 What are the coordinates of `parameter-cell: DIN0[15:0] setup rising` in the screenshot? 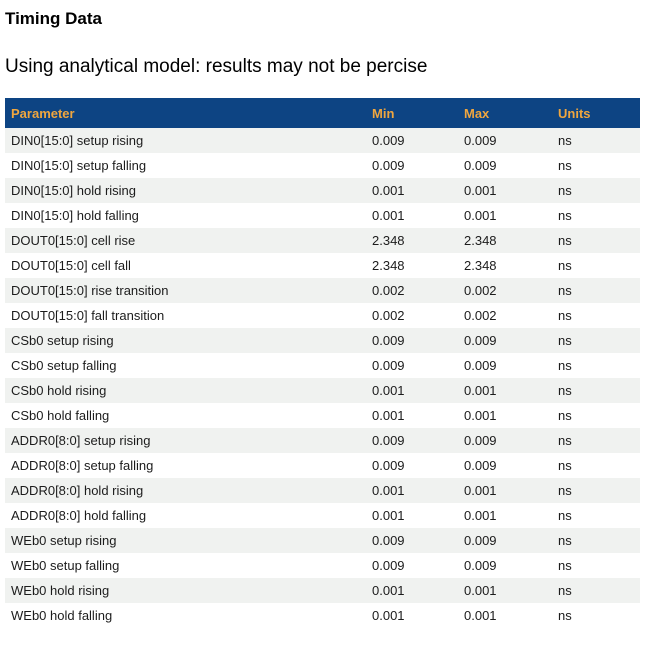 It's located at (77, 140).